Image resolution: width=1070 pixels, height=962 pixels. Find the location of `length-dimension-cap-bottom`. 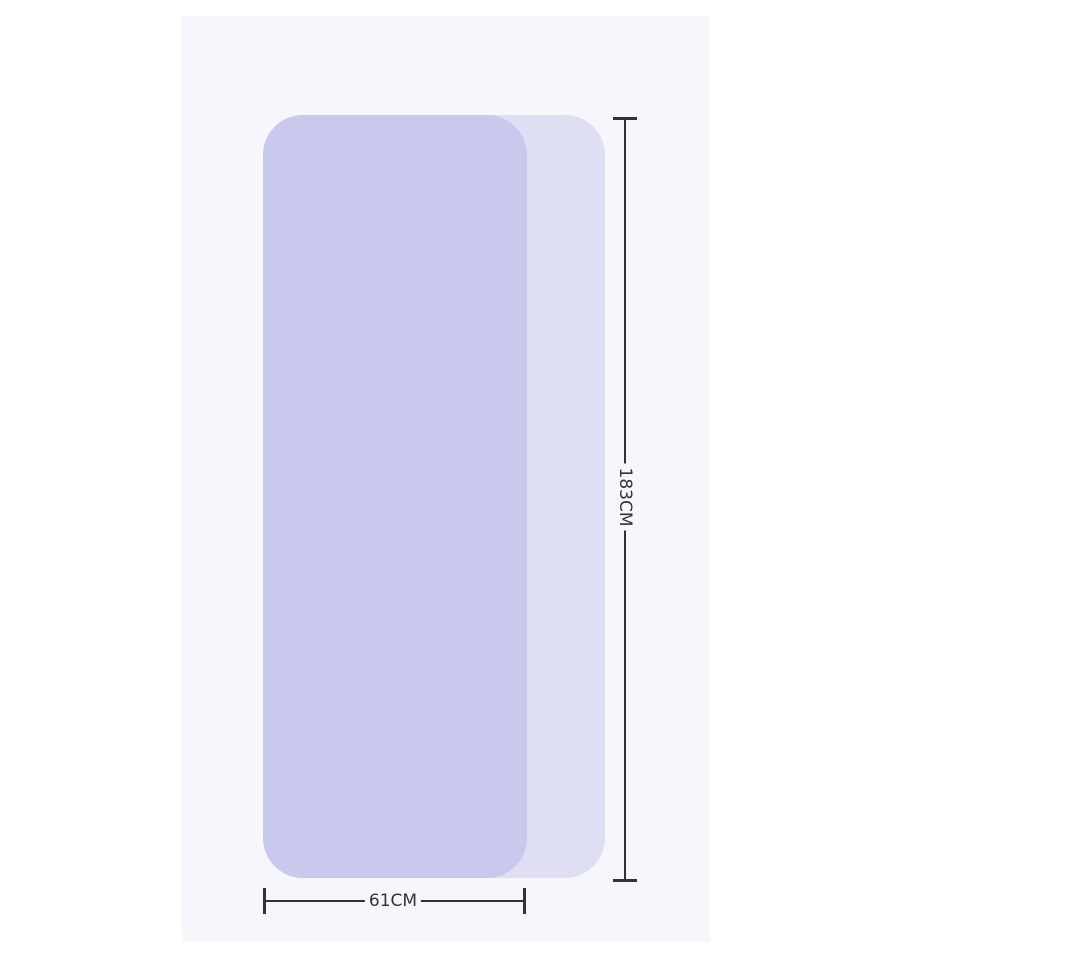

length-dimension-cap-bottom is located at coordinates (625, 880).